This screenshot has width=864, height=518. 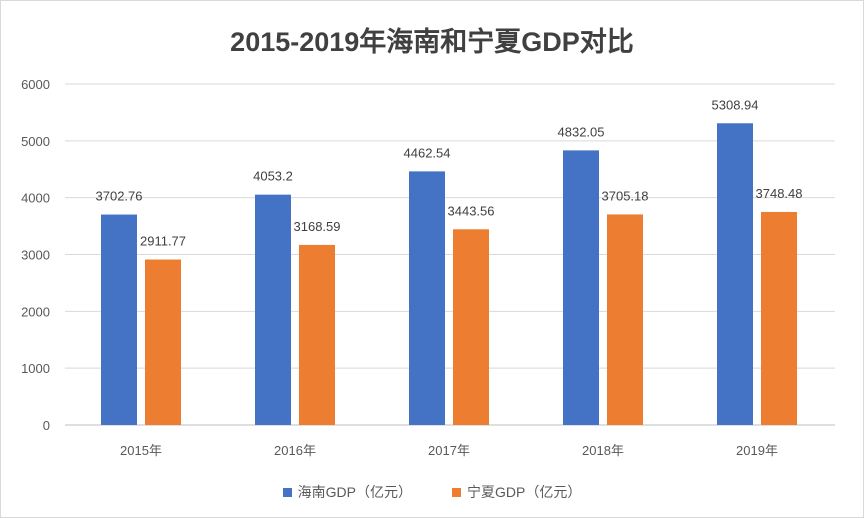 What do you see at coordinates (141, 450) in the screenshot?
I see `x-tick-label: 2015年` at bounding box center [141, 450].